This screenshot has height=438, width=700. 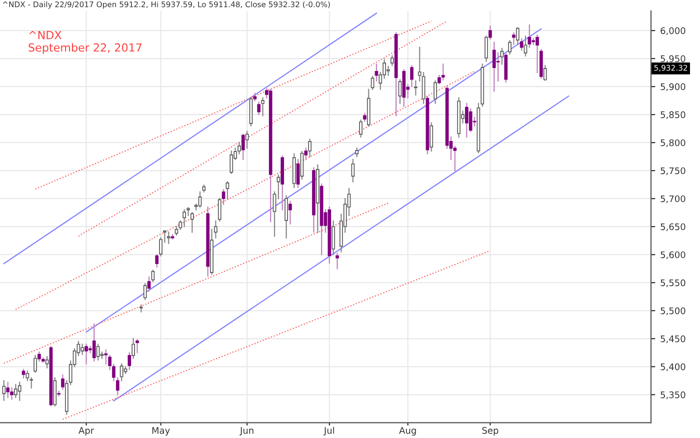 What do you see at coordinates (673, 367) in the screenshot?
I see `y-tick-label: 5,400` at bounding box center [673, 367].